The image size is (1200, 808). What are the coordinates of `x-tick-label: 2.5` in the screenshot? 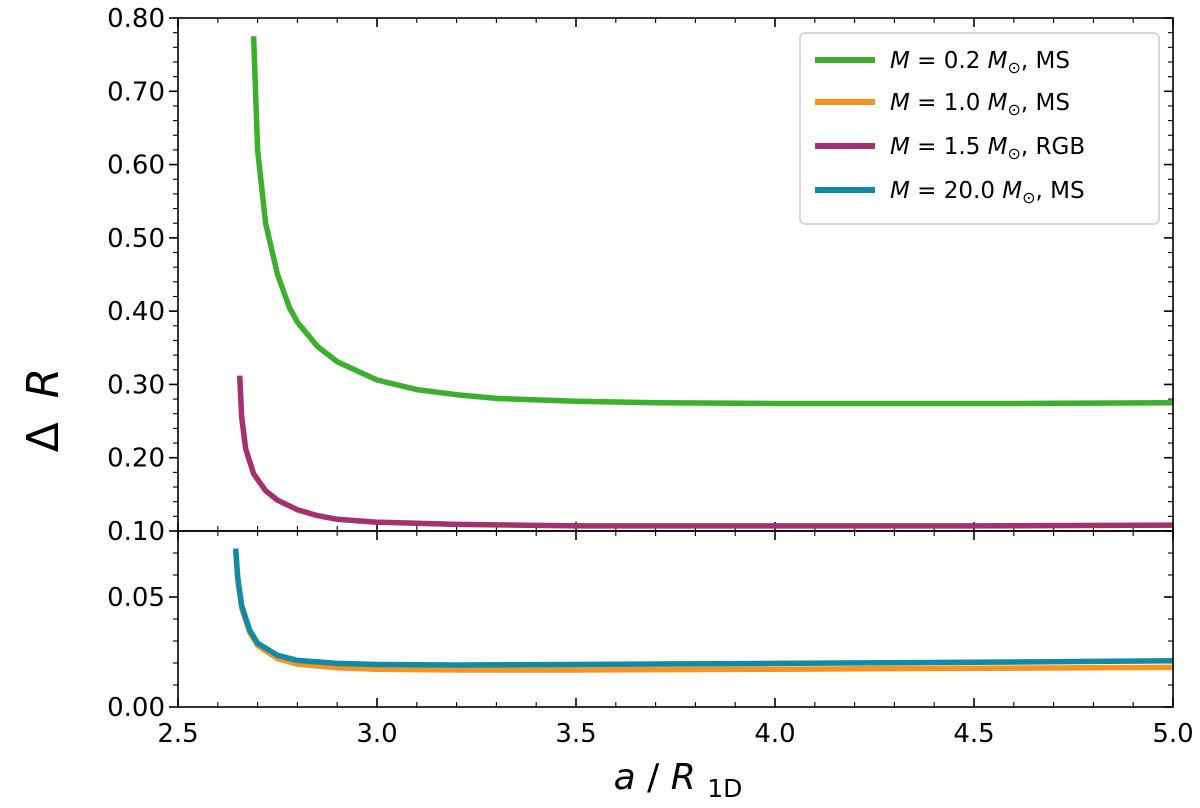 It's located at (177, 734).